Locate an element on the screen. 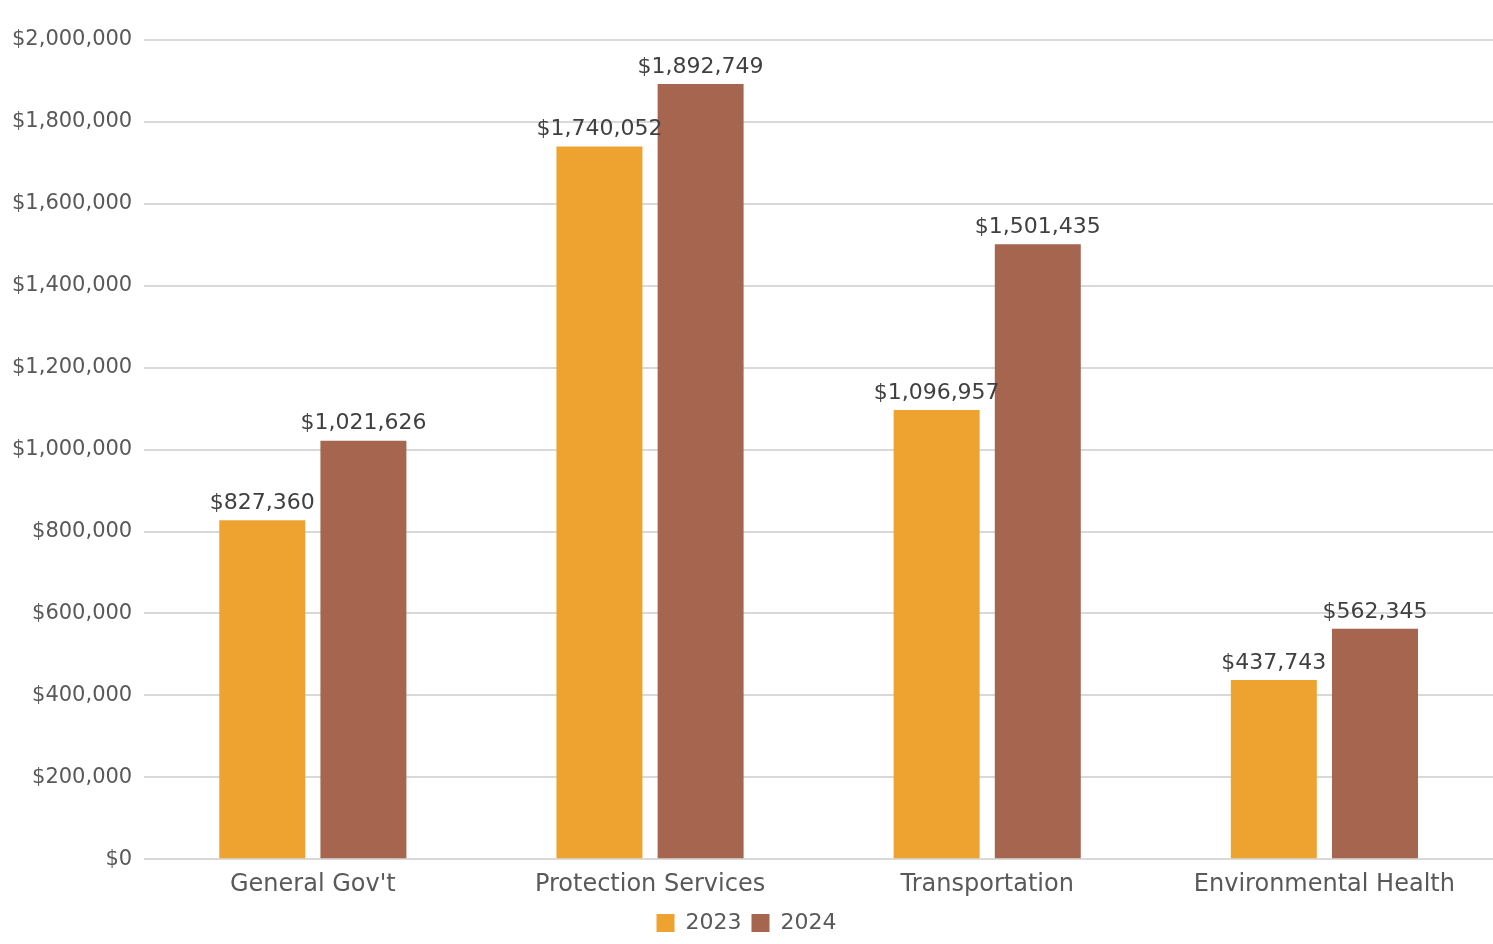 The width and height of the screenshot is (1493, 944). data-label: $1,892,749 is located at coordinates (700, 65).